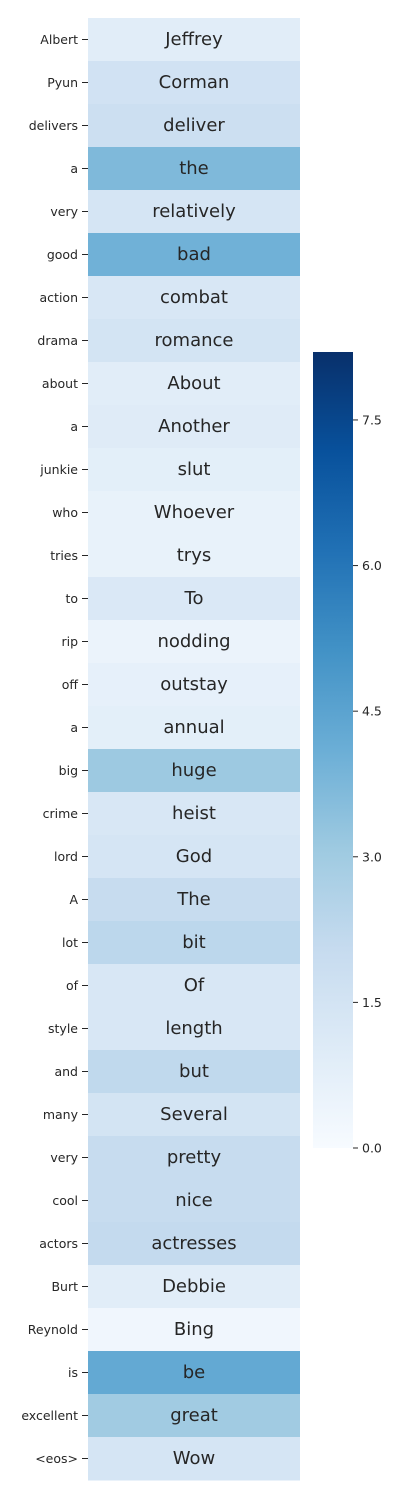 Image resolution: width=400 pixels, height=1500 pixels. I want to click on row-label: Burt, so click(64, 1286).